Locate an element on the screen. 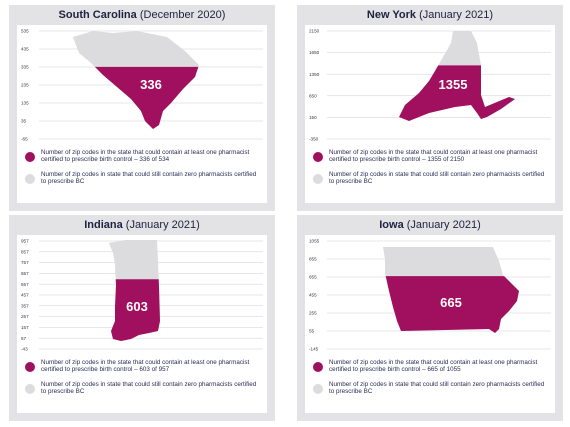  y-tick-label: 135 is located at coordinates (25, 103).